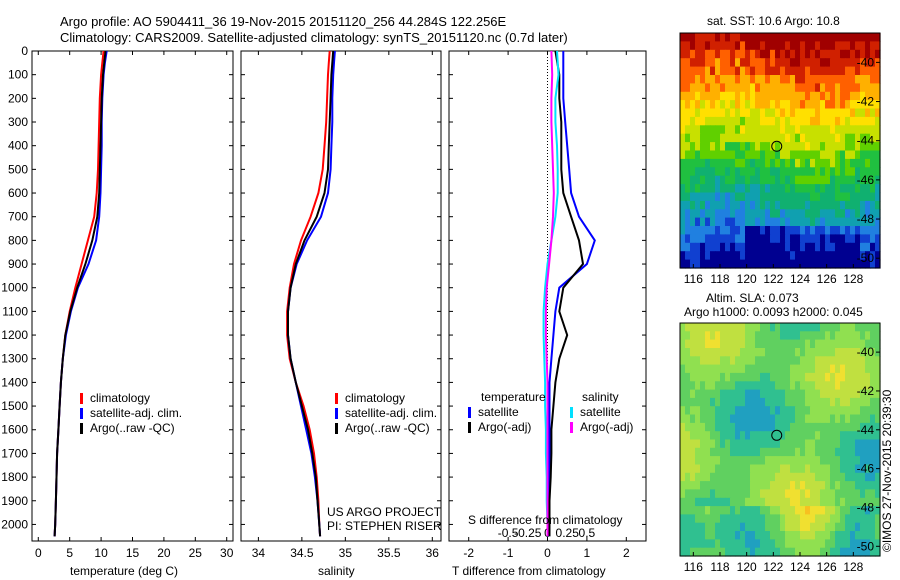 This screenshot has width=900, height=580. I want to click on x-tick-label: 1, so click(587, 553).